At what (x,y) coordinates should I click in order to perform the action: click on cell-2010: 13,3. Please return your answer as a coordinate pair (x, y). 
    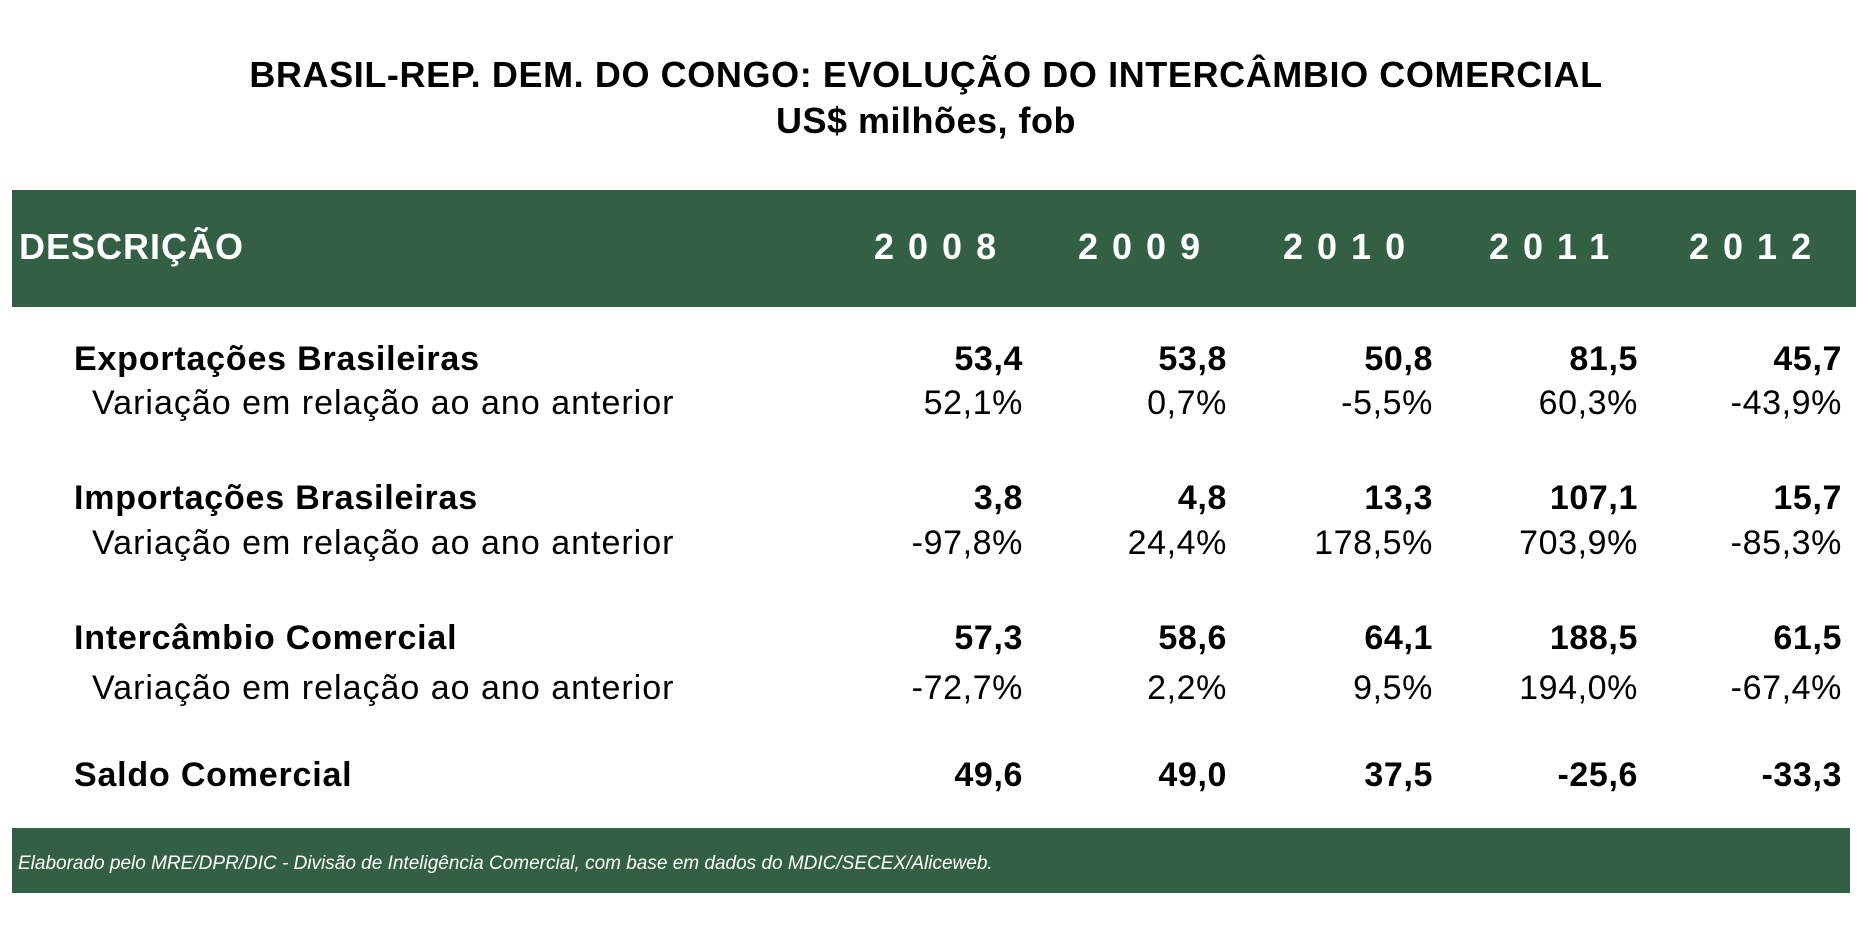
    Looking at the image, I should click on (1398, 498).